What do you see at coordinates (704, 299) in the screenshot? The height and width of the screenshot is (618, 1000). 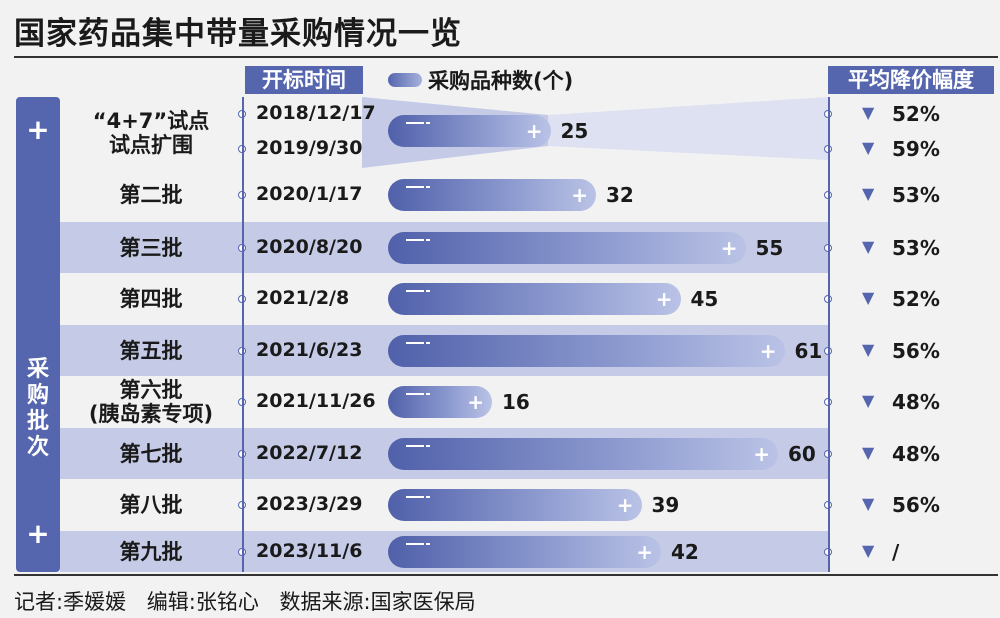 I see `bar-value-label: 45` at bounding box center [704, 299].